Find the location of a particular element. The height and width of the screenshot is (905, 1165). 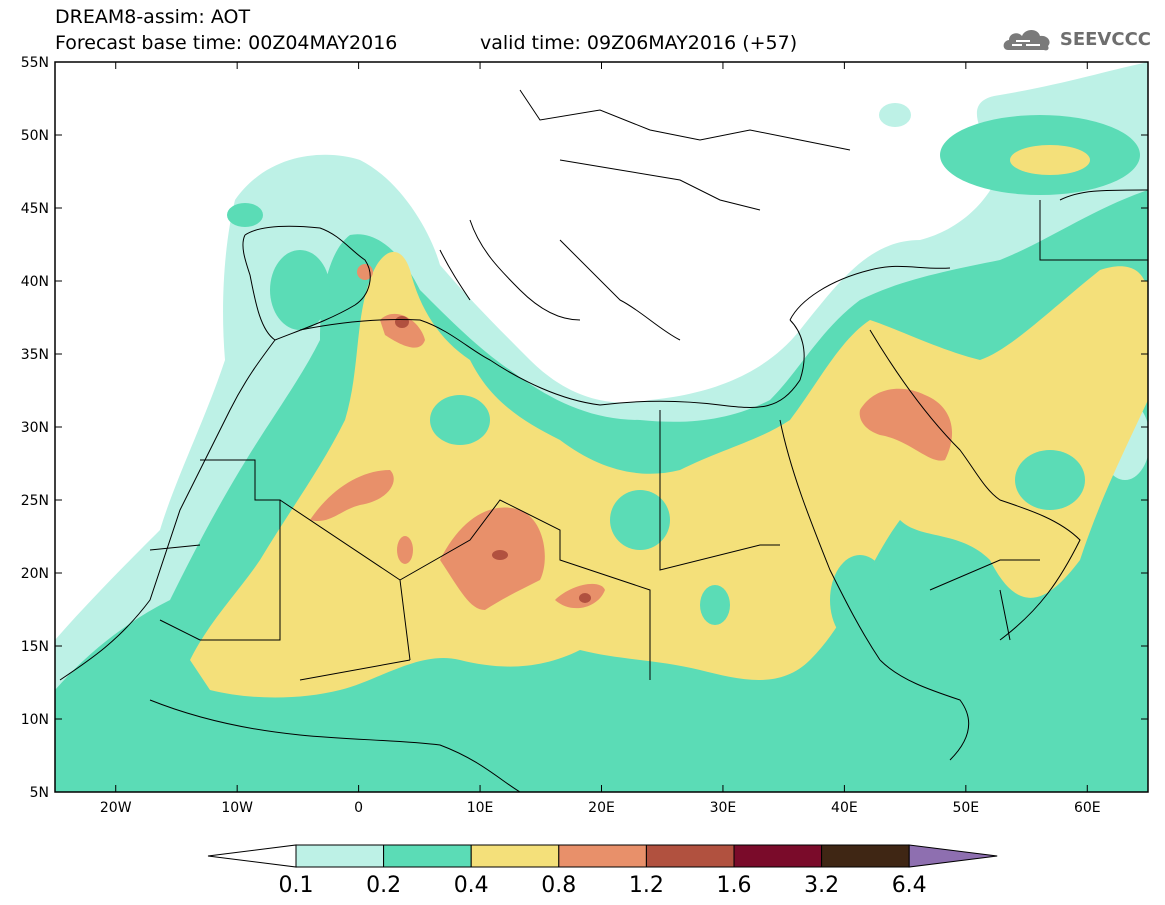

lon-tick-label: 20W is located at coordinates (116, 808).